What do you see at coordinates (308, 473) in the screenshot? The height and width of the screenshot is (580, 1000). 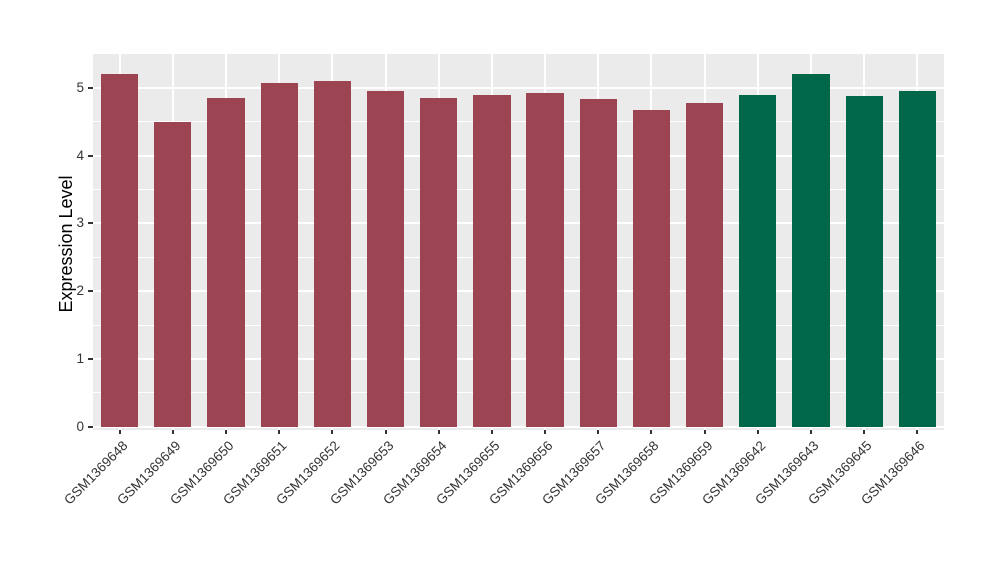 I see `x-tick-label: GSM1369652` at bounding box center [308, 473].